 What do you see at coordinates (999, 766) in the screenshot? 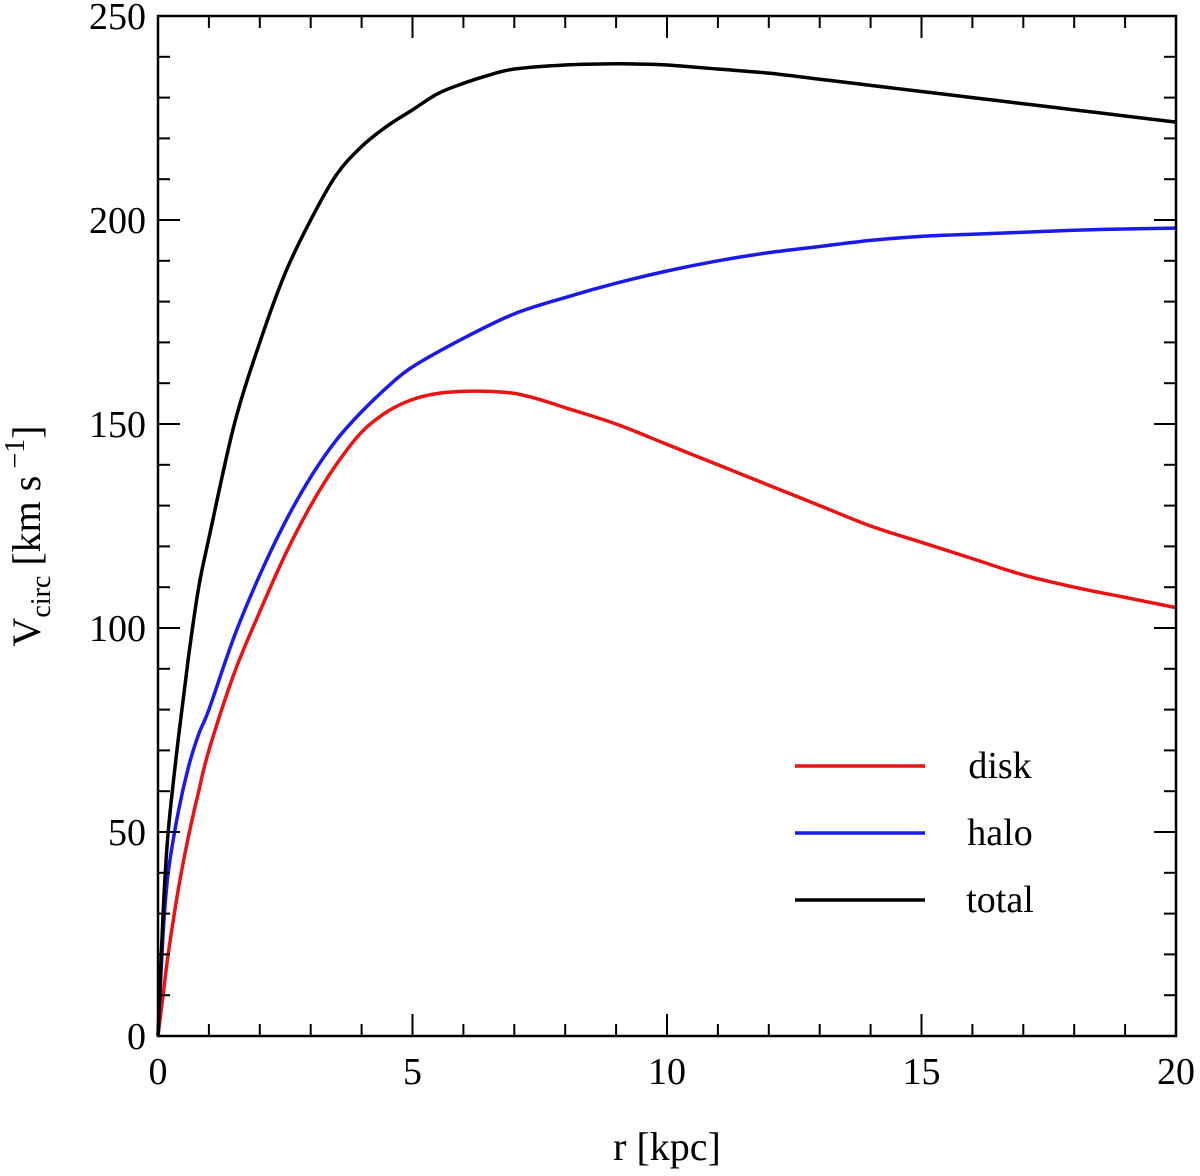
I see `legend-label: disk` at bounding box center [999, 766].